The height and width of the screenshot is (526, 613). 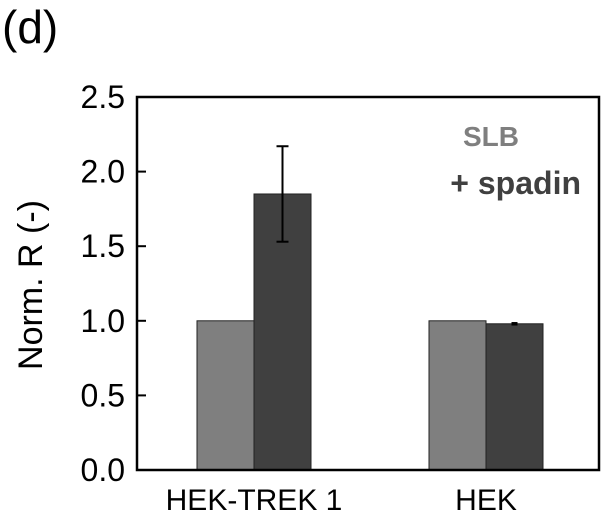 I want to click on y-tick-label: 0.5, so click(x=103, y=395).